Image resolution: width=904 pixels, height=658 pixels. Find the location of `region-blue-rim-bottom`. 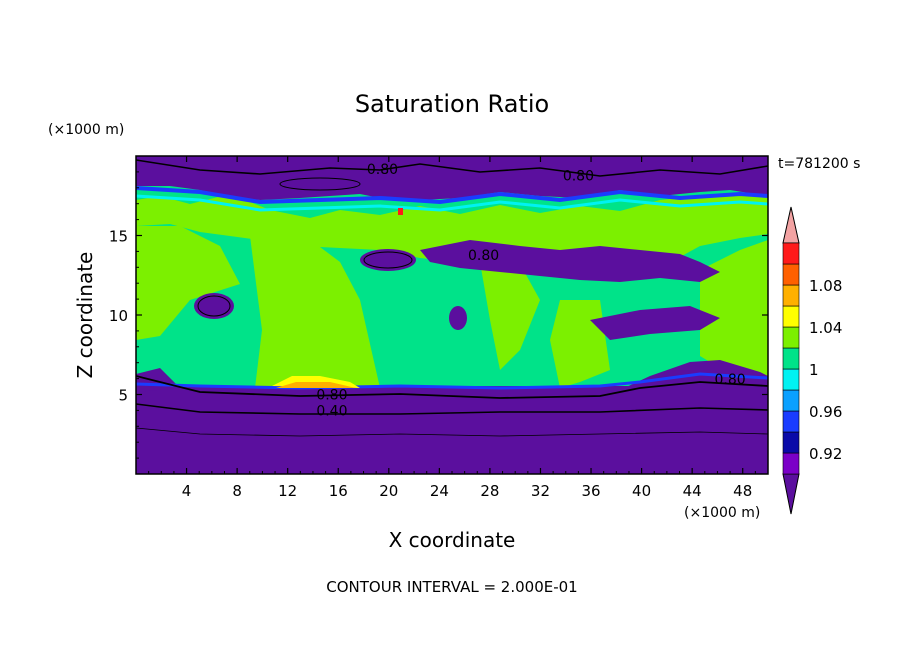

region-blue-rim-bottom is located at coordinates (452, 381).